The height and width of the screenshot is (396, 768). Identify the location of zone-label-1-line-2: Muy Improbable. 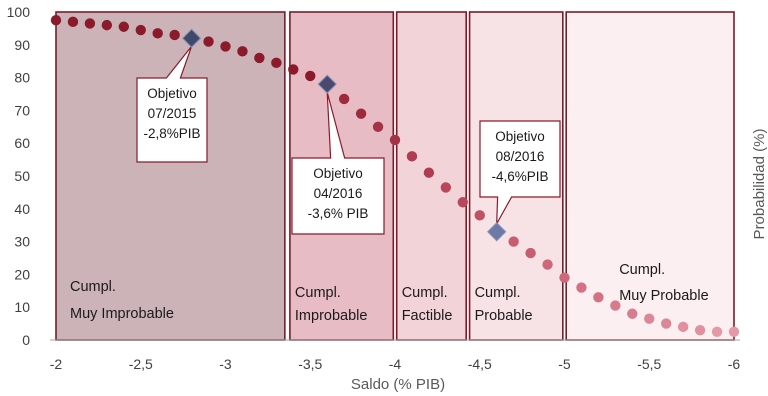
(122, 314).